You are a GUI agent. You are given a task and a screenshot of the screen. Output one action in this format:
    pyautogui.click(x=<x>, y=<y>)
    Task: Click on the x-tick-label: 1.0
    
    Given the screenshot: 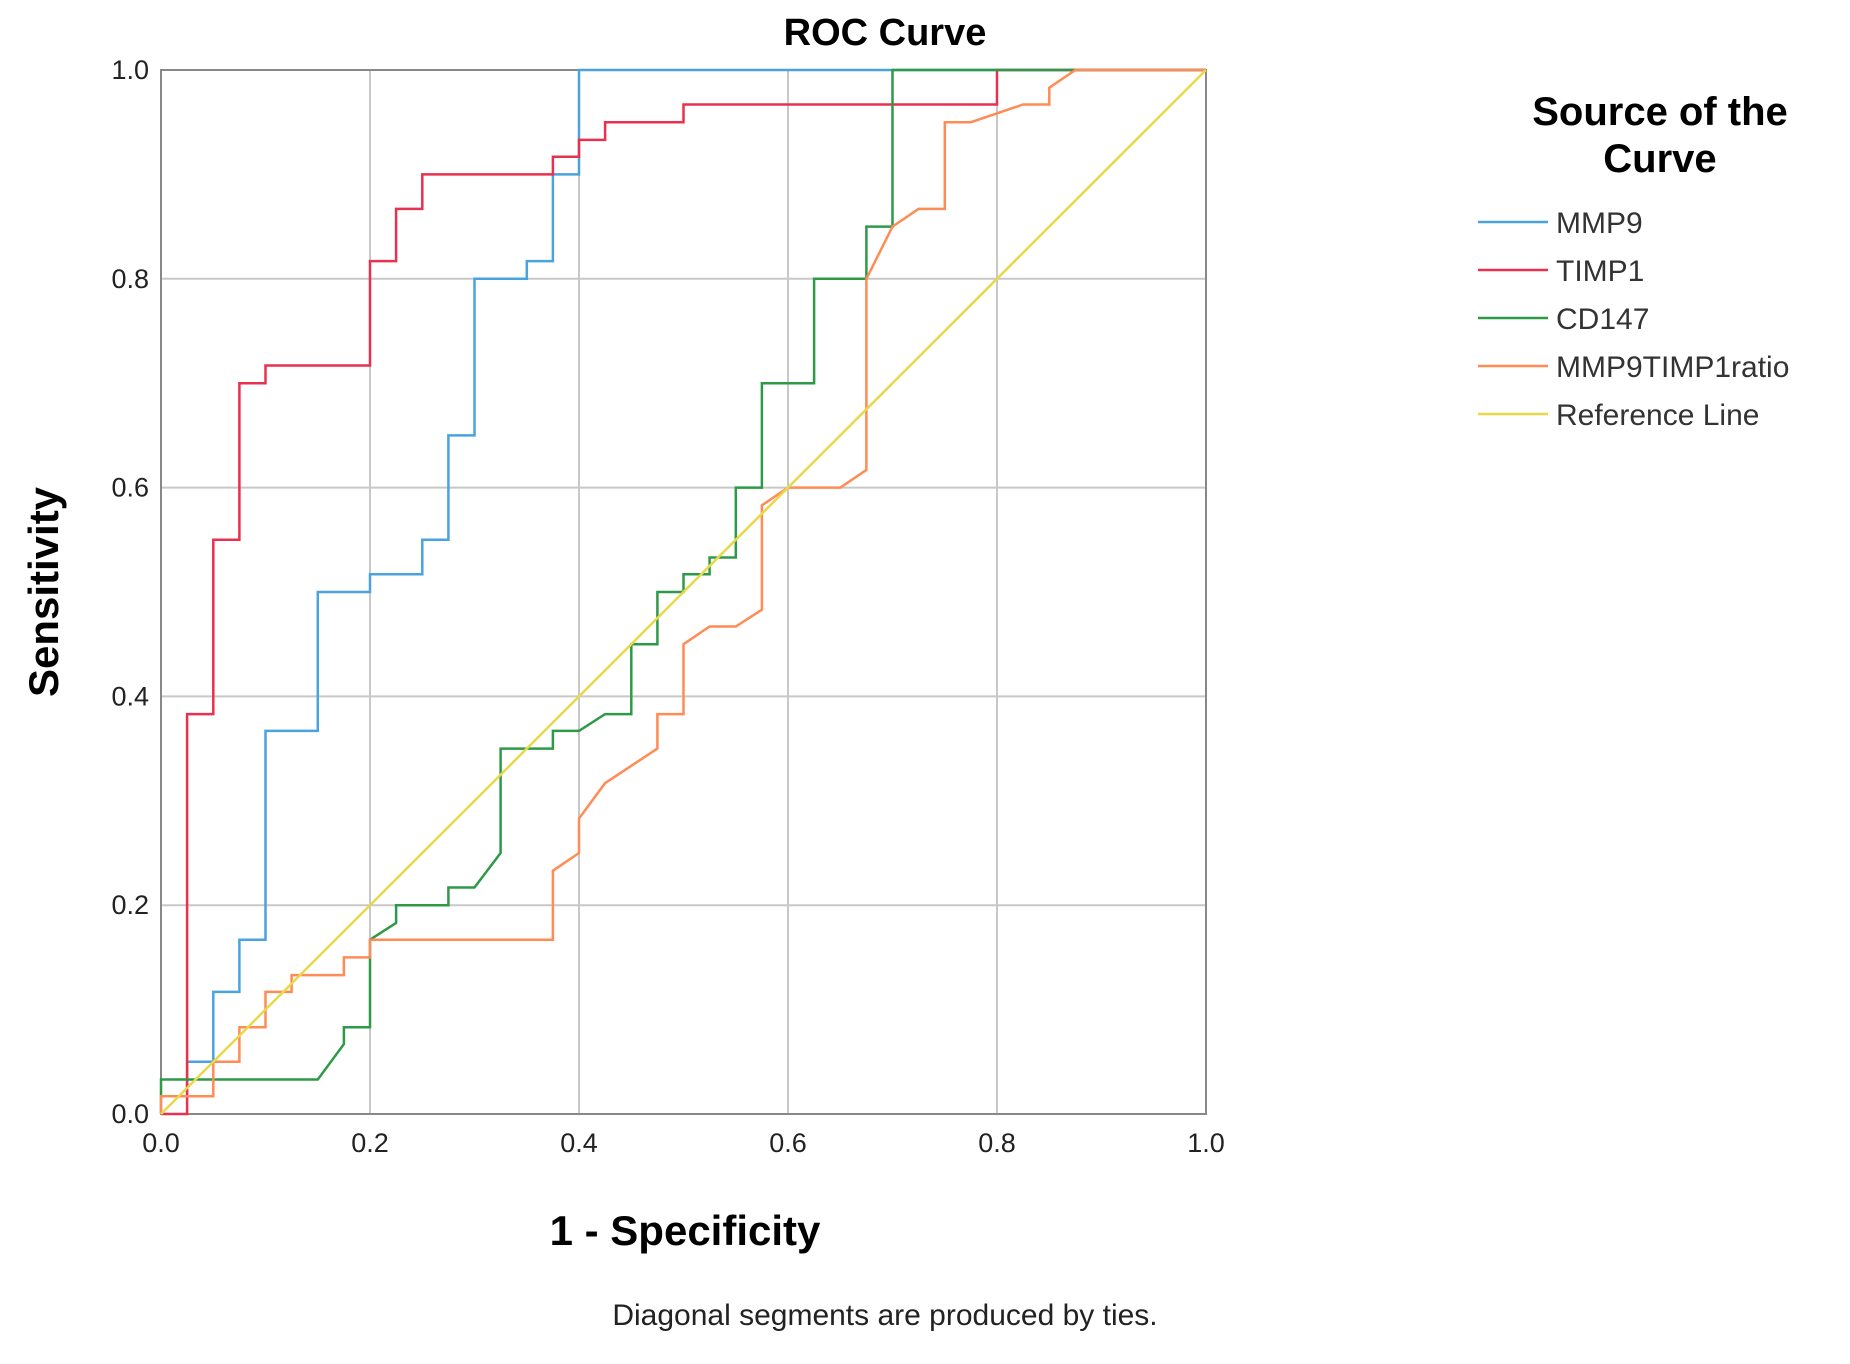 What is the action you would take?
    pyautogui.click(x=1206, y=1143)
    